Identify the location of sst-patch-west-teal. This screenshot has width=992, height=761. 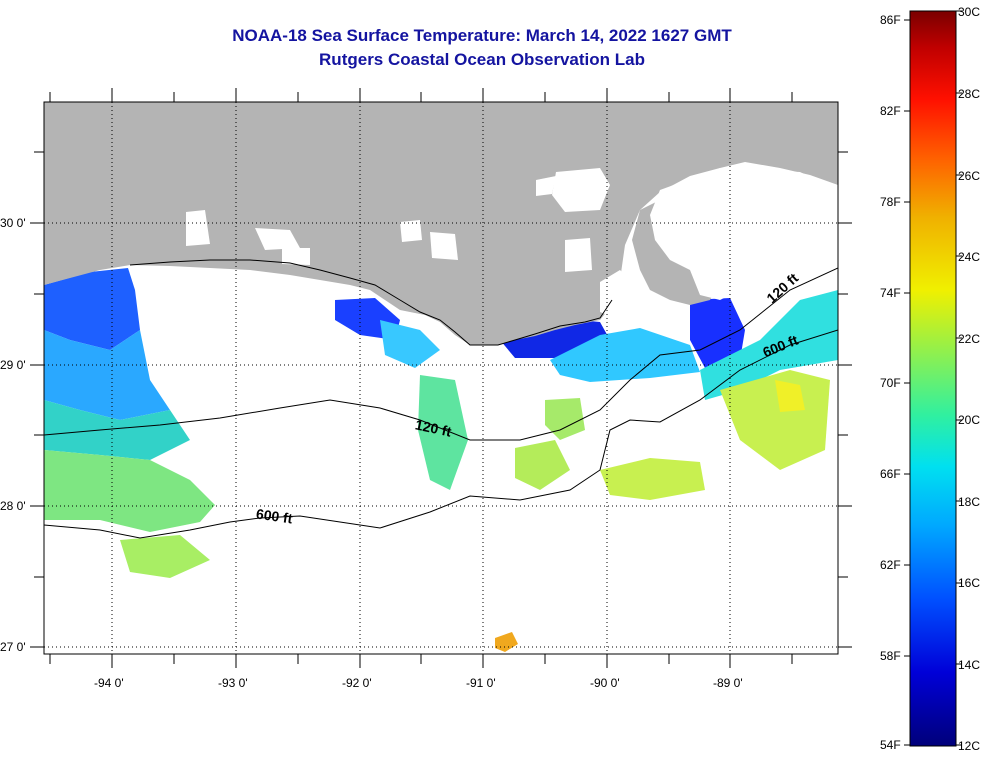
(117, 430).